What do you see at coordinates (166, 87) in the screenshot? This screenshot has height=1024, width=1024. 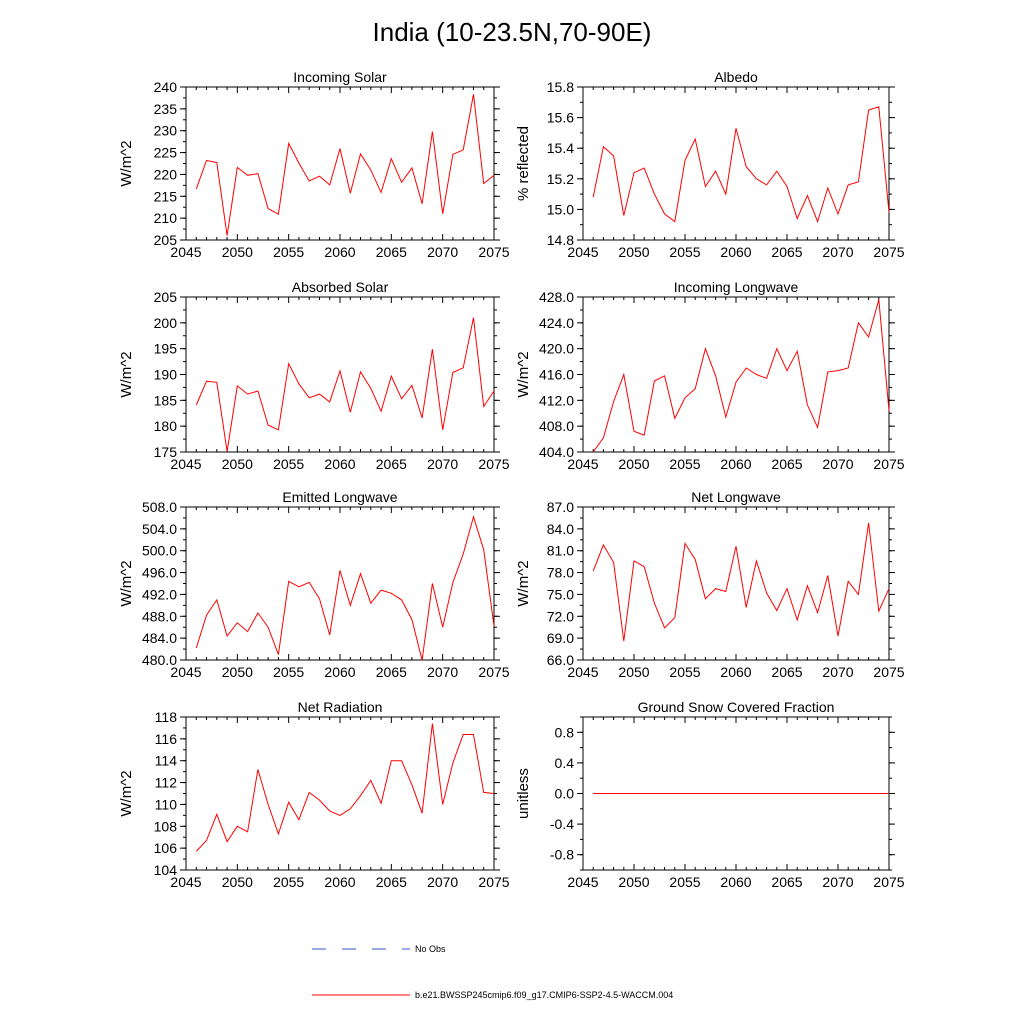 I see `y-tick-label: 240` at bounding box center [166, 87].